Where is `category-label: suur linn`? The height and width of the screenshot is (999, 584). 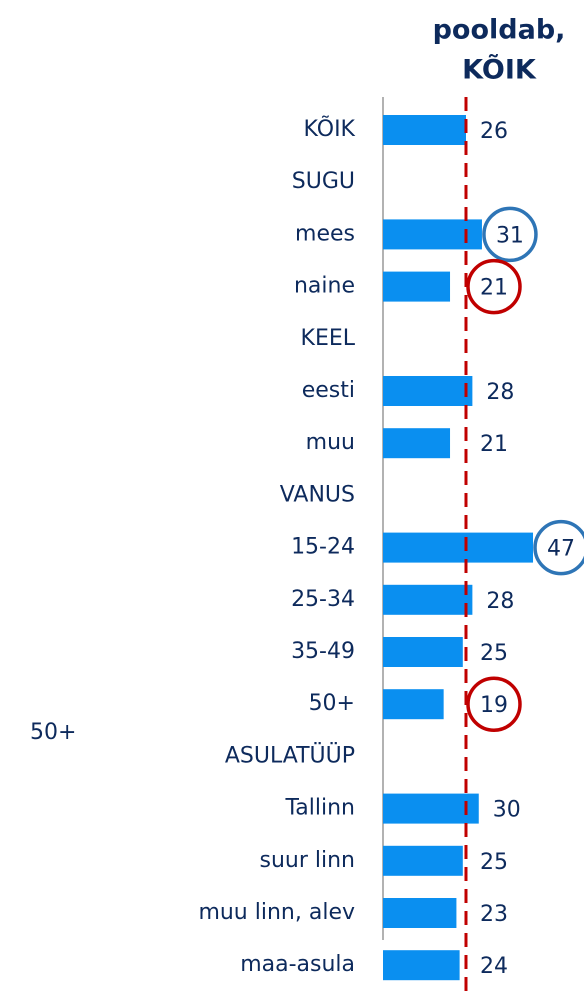 category-label: suur linn is located at coordinates (308, 860).